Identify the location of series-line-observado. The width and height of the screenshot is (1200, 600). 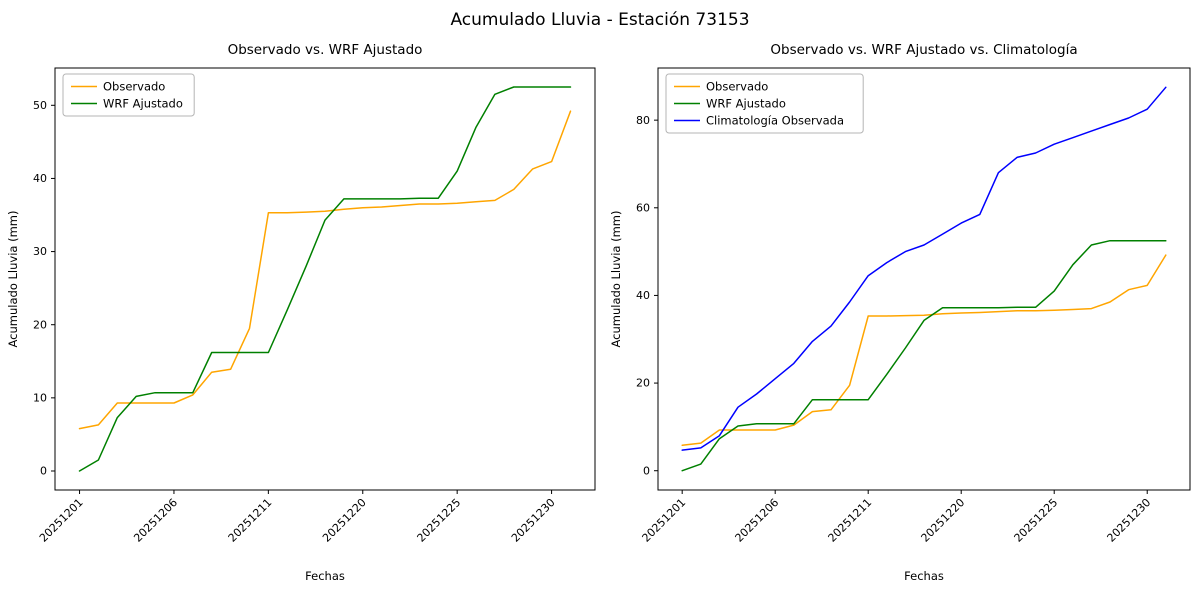
(924, 350).